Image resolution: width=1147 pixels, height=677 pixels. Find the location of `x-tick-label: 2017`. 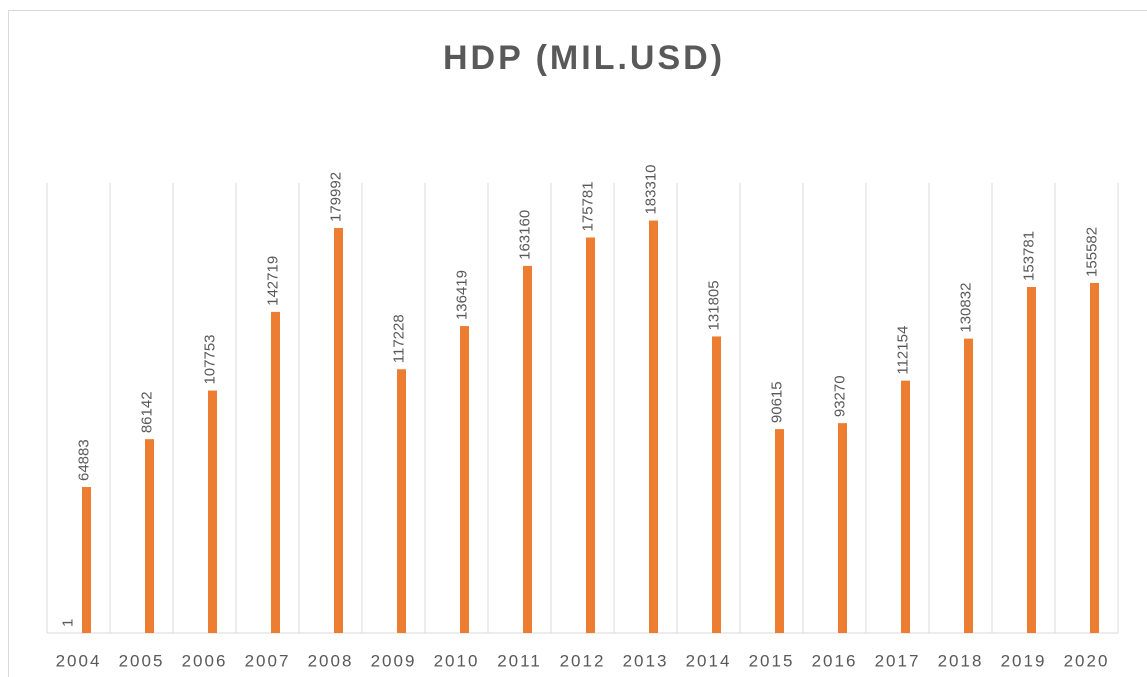

x-tick-label: 2017 is located at coordinates (898, 660).